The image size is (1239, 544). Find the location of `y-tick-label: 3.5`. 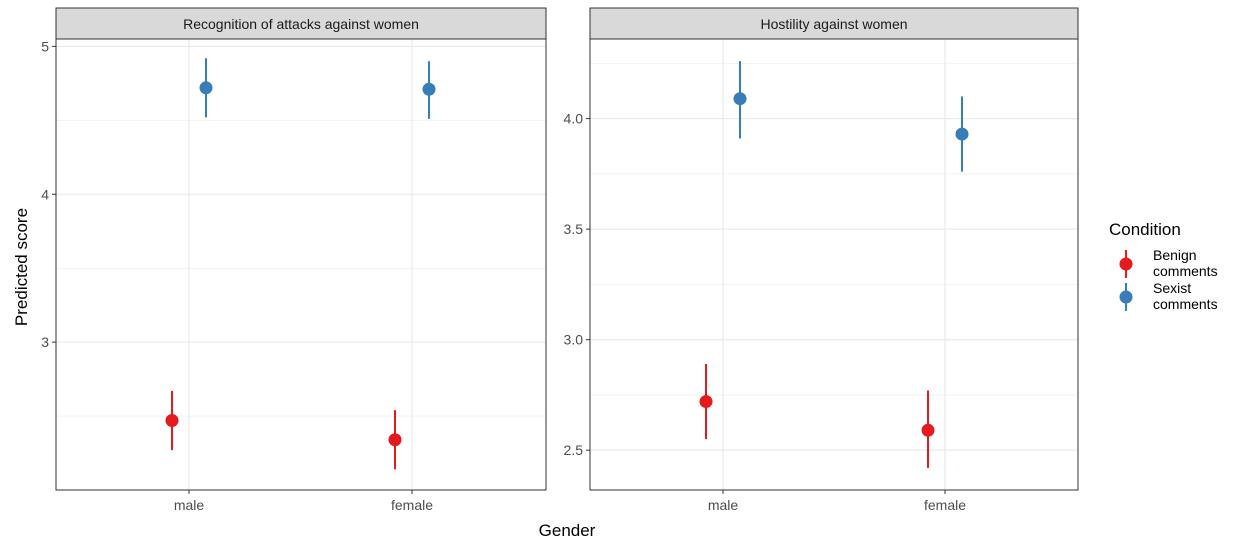

y-tick-label: 3.5 is located at coordinates (574, 229).